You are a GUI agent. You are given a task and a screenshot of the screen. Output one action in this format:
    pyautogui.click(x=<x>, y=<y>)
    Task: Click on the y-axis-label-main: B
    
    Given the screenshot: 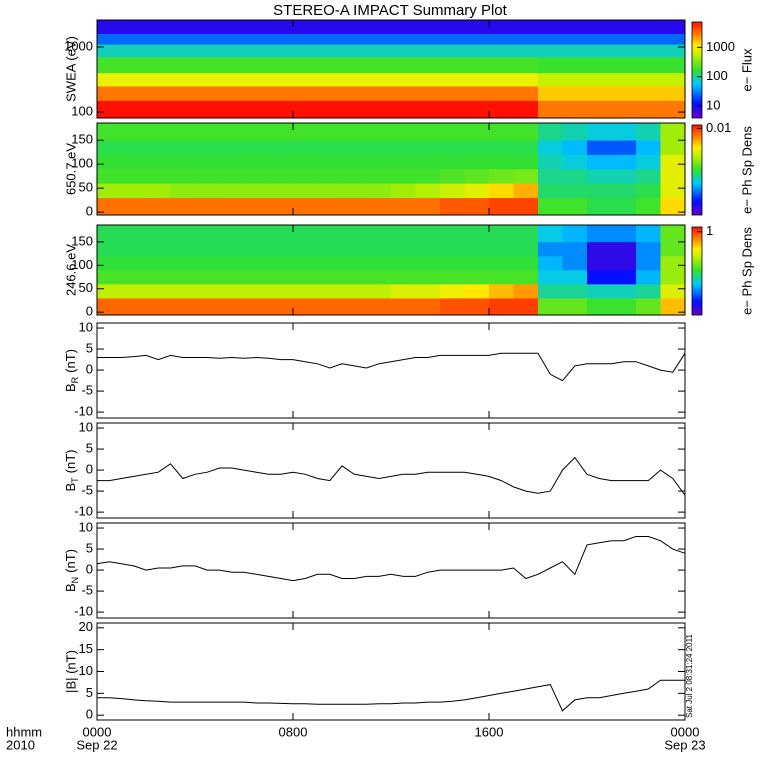 What is the action you would take?
    pyautogui.click(x=70, y=587)
    